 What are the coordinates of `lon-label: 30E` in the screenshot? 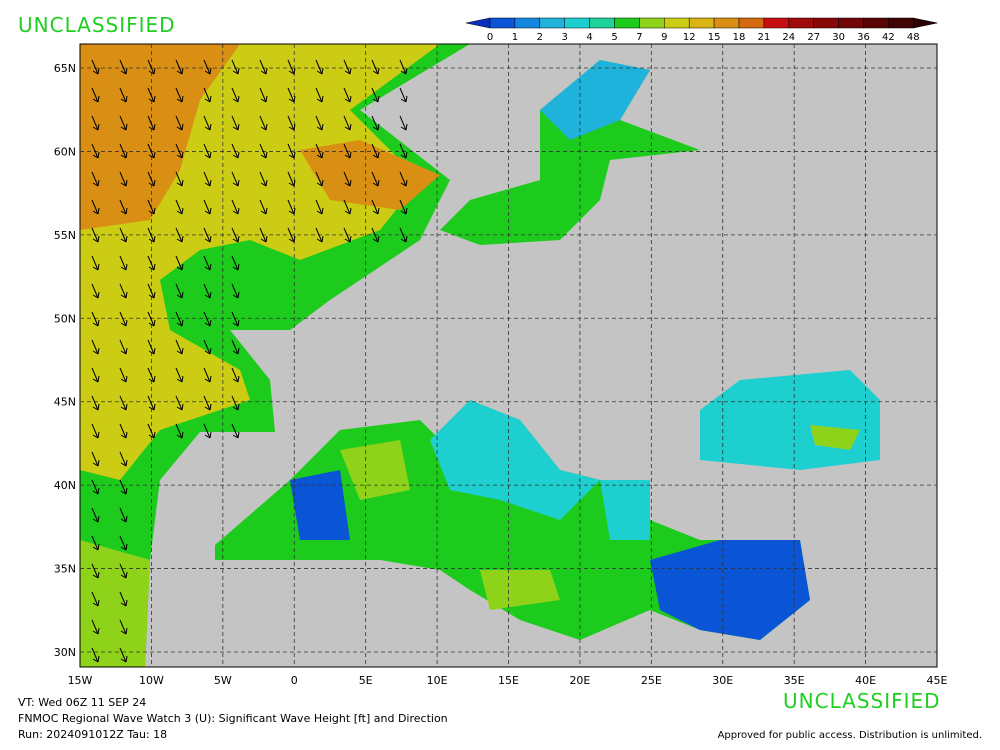 It's located at (722, 680).